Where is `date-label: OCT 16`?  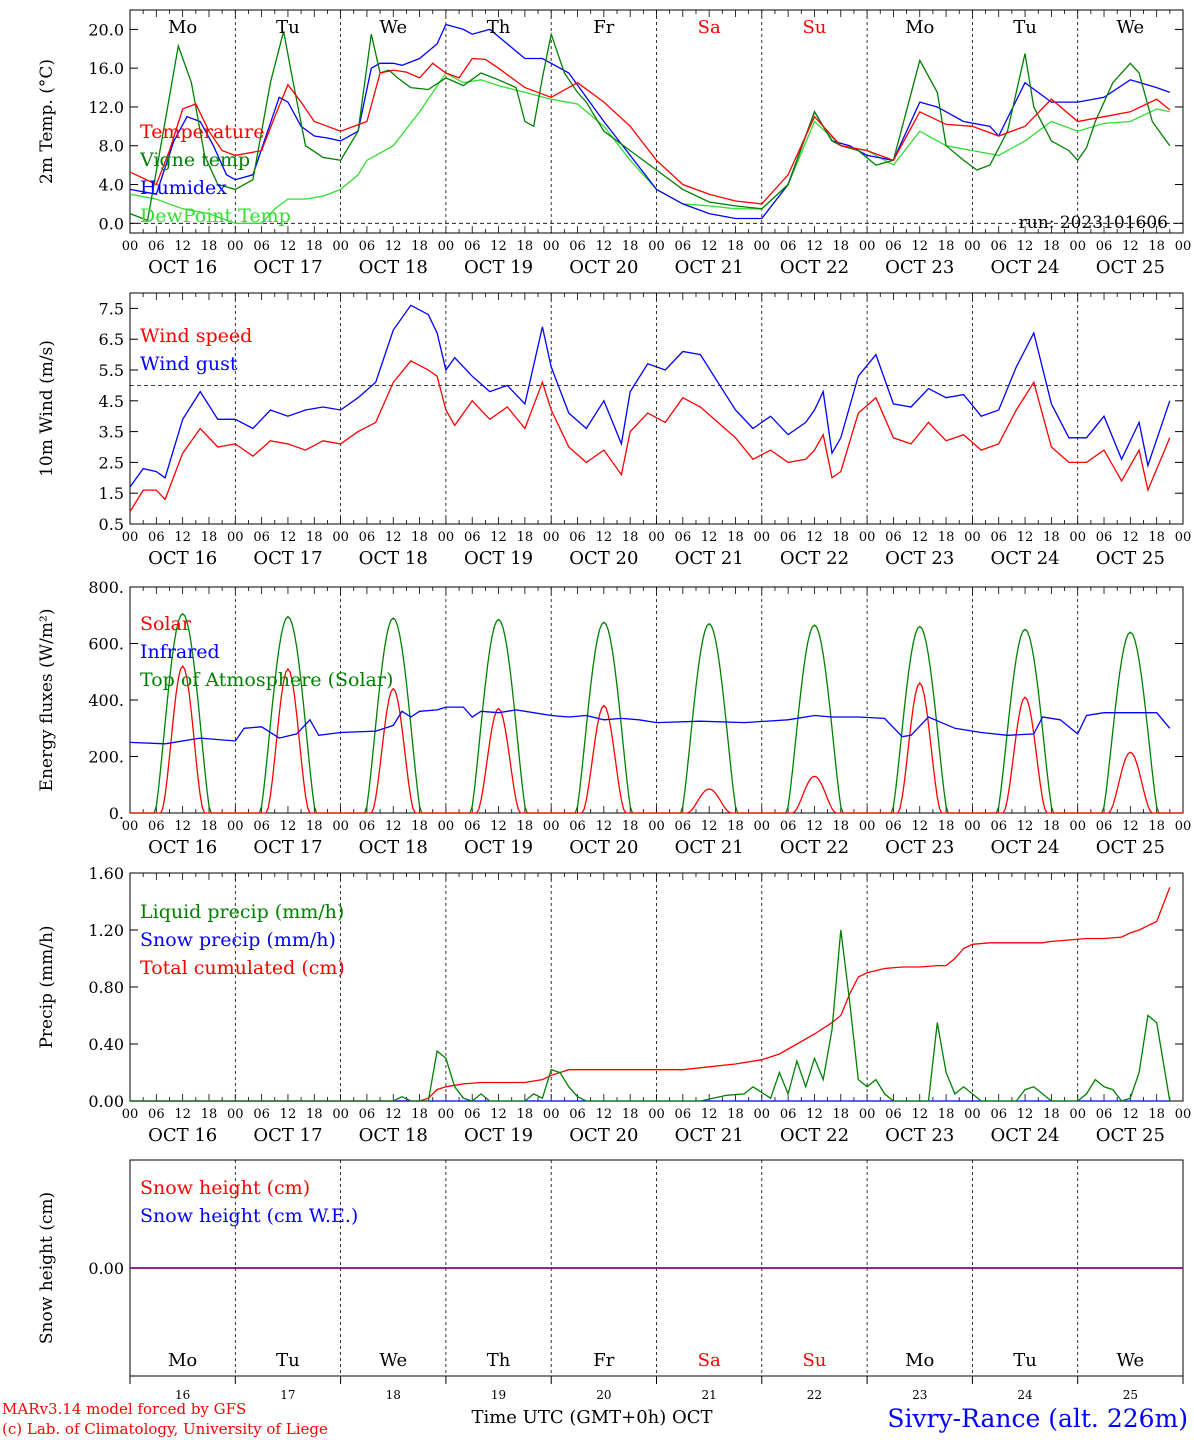
date-label: OCT 16 is located at coordinates (182, 1135).